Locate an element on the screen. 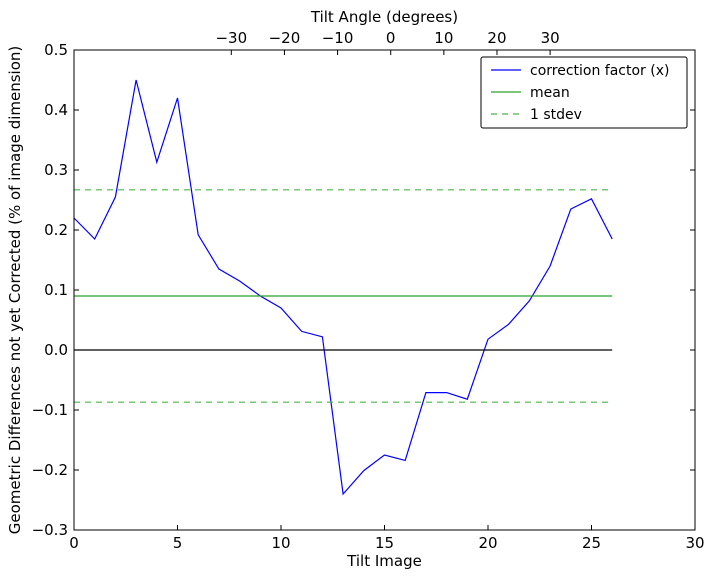 The image size is (714, 579). y-tick-label: −0.2 is located at coordinates (50, 470).